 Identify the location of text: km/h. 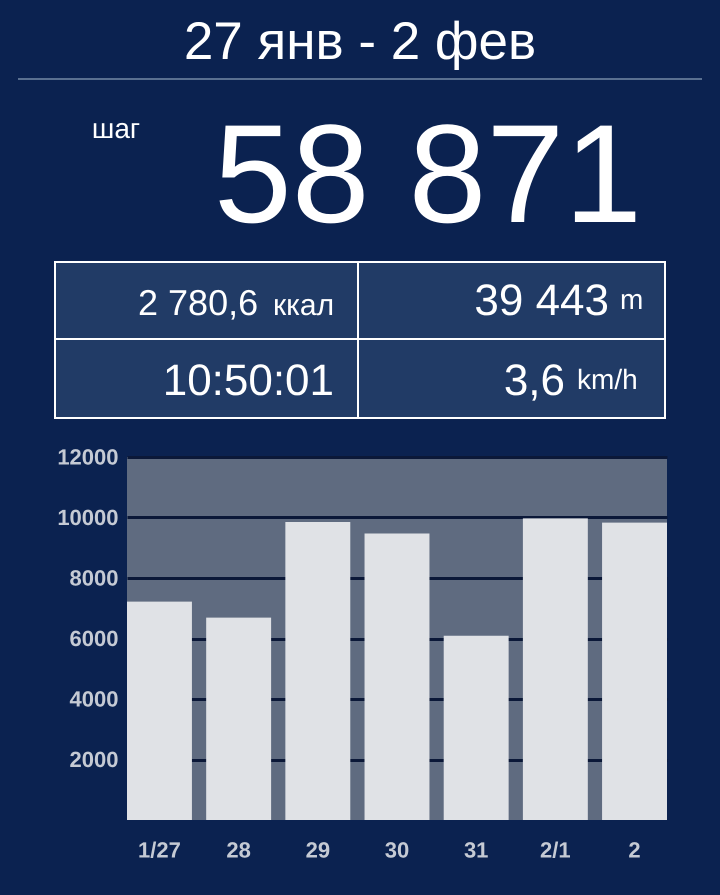
(607, 379).